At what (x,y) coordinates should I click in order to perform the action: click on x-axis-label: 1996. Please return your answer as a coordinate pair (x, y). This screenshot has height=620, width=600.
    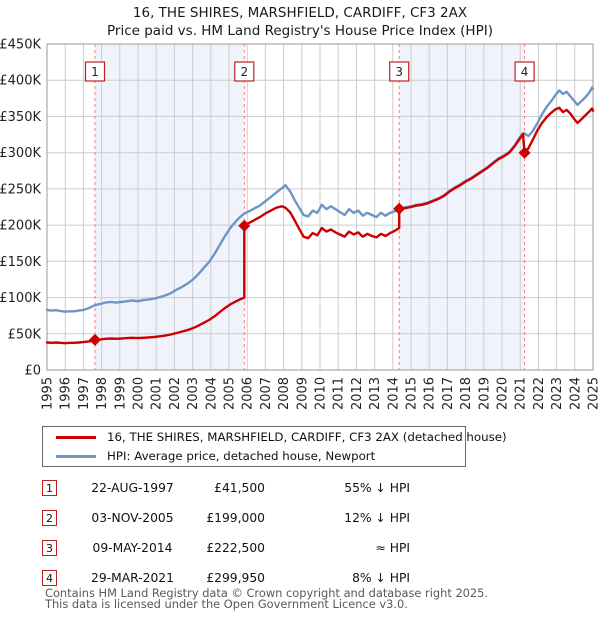
    Looking at the image, I should click on (66, 393).